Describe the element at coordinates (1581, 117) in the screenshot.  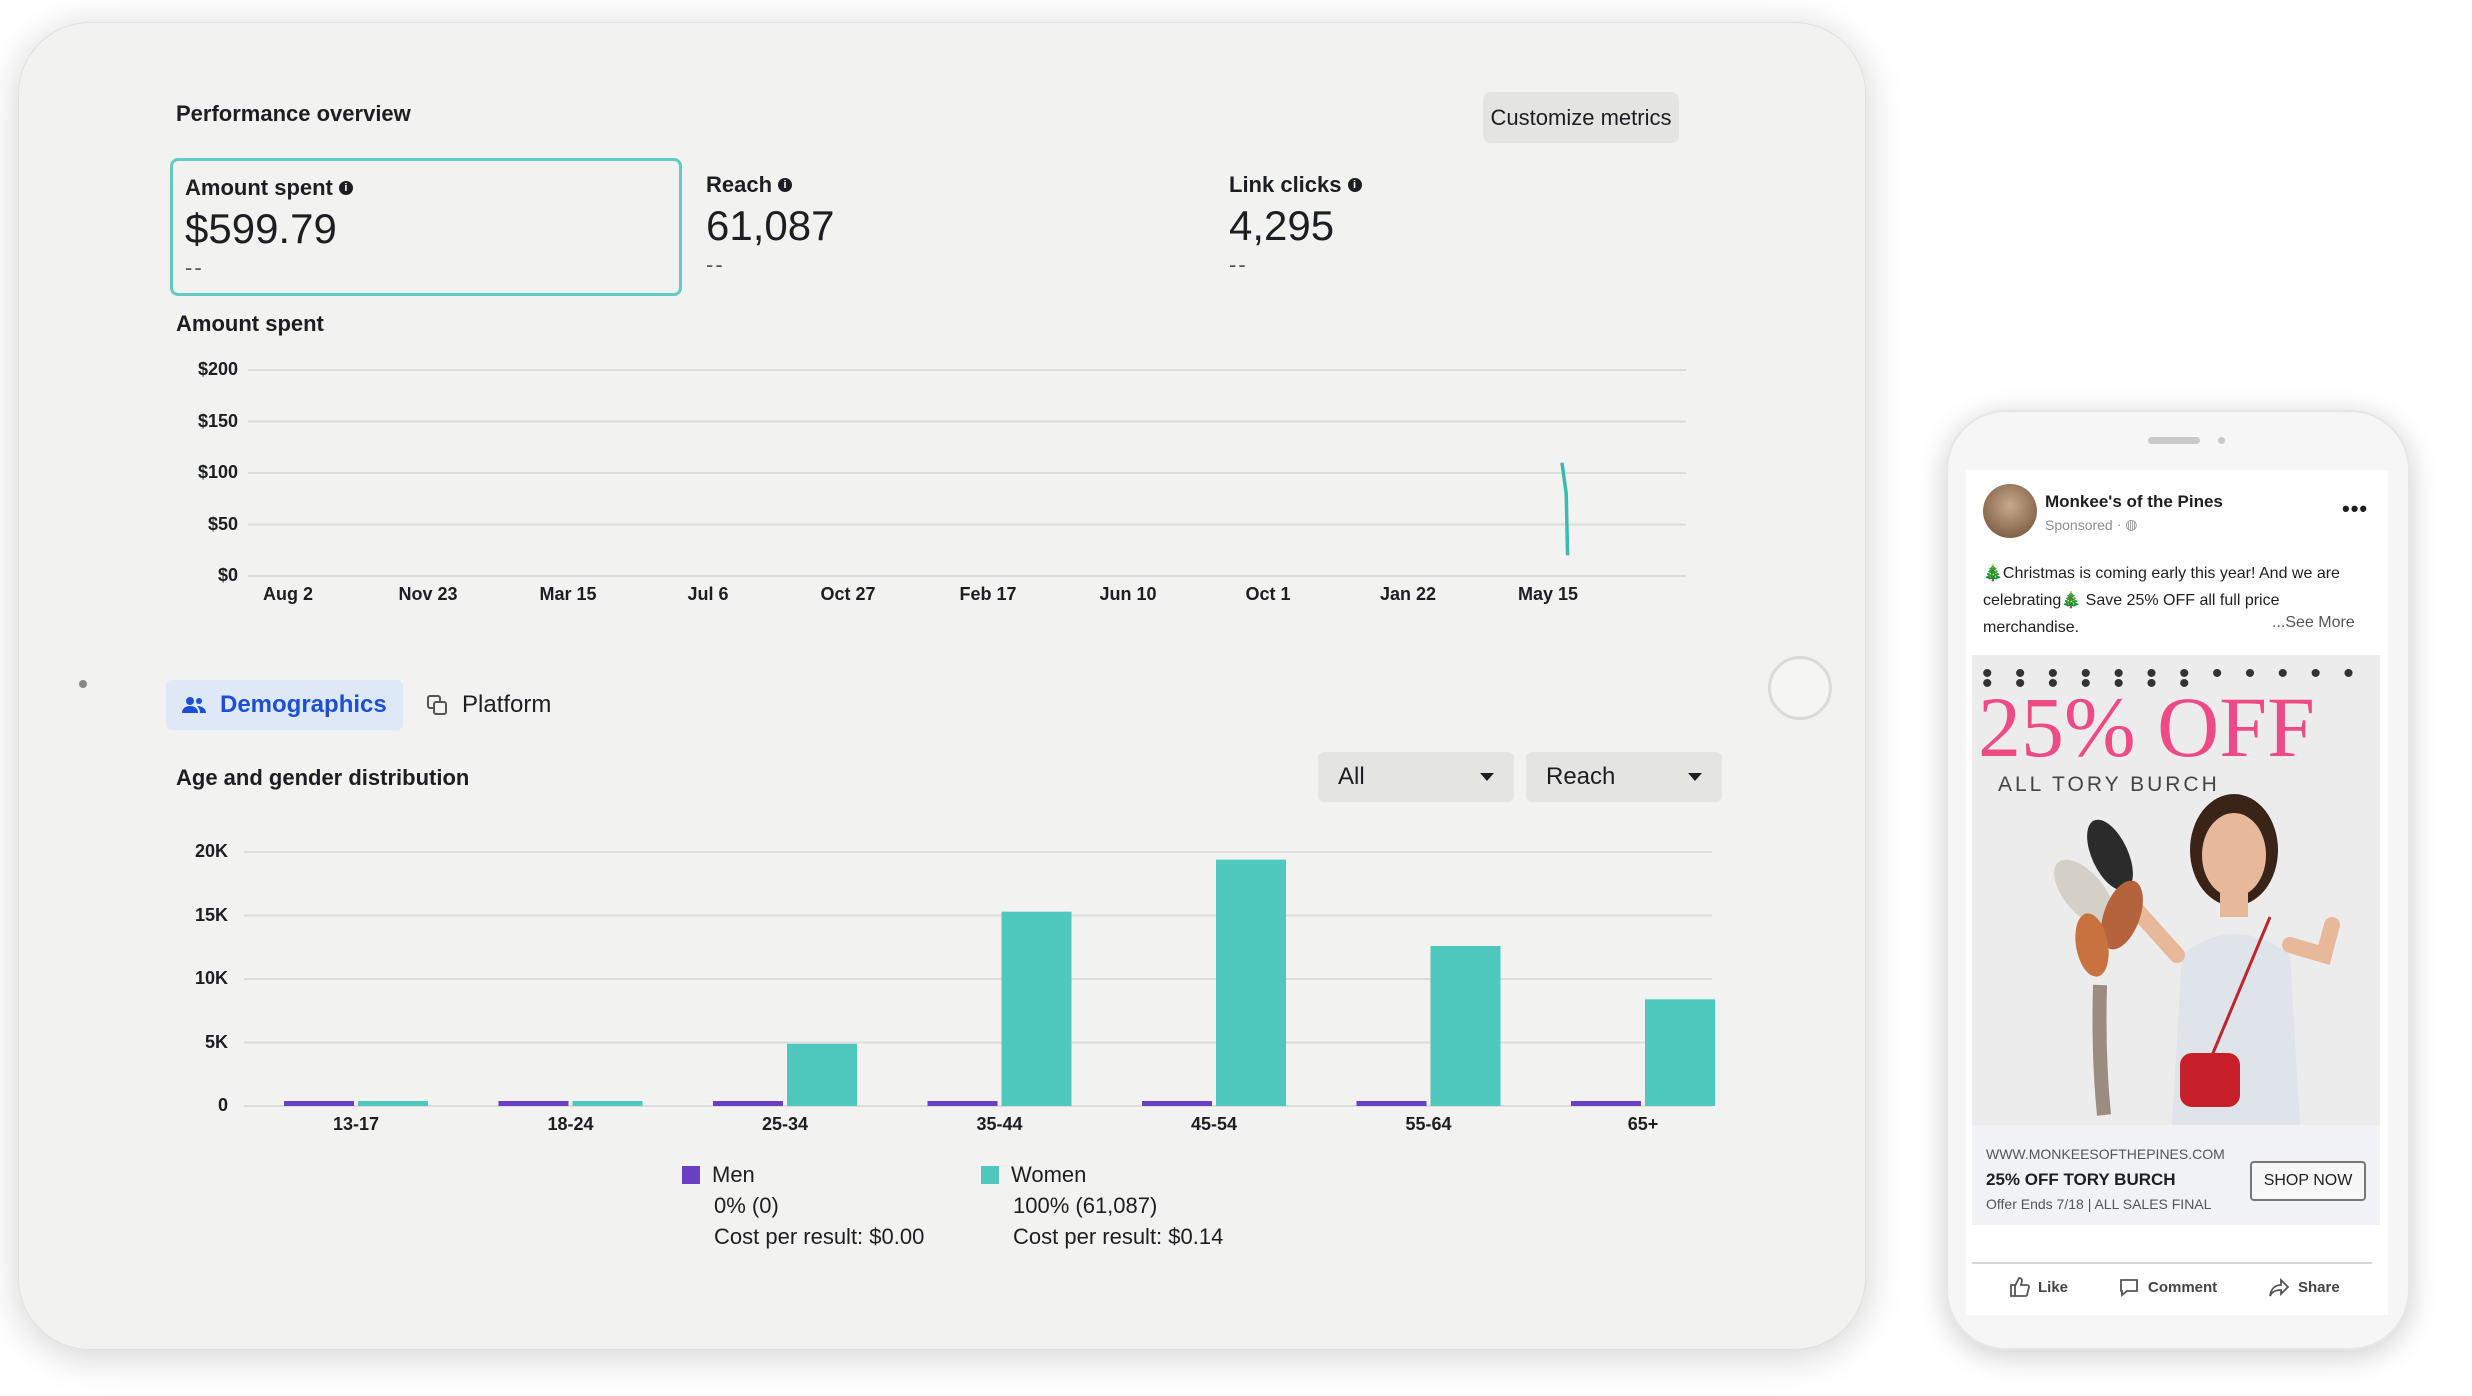
I see `customize-metrics-button: Customize metrics` at that location.